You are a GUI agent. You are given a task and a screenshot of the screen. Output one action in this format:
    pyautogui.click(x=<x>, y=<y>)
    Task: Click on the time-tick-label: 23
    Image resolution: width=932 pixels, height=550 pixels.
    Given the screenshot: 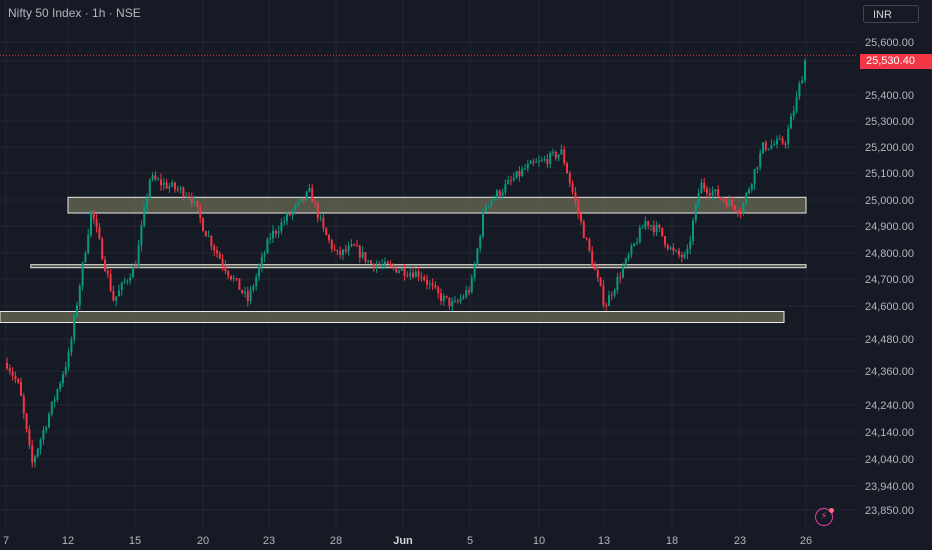 What is the action you would take?
    pyautogui.click(x=740, y=541)
    